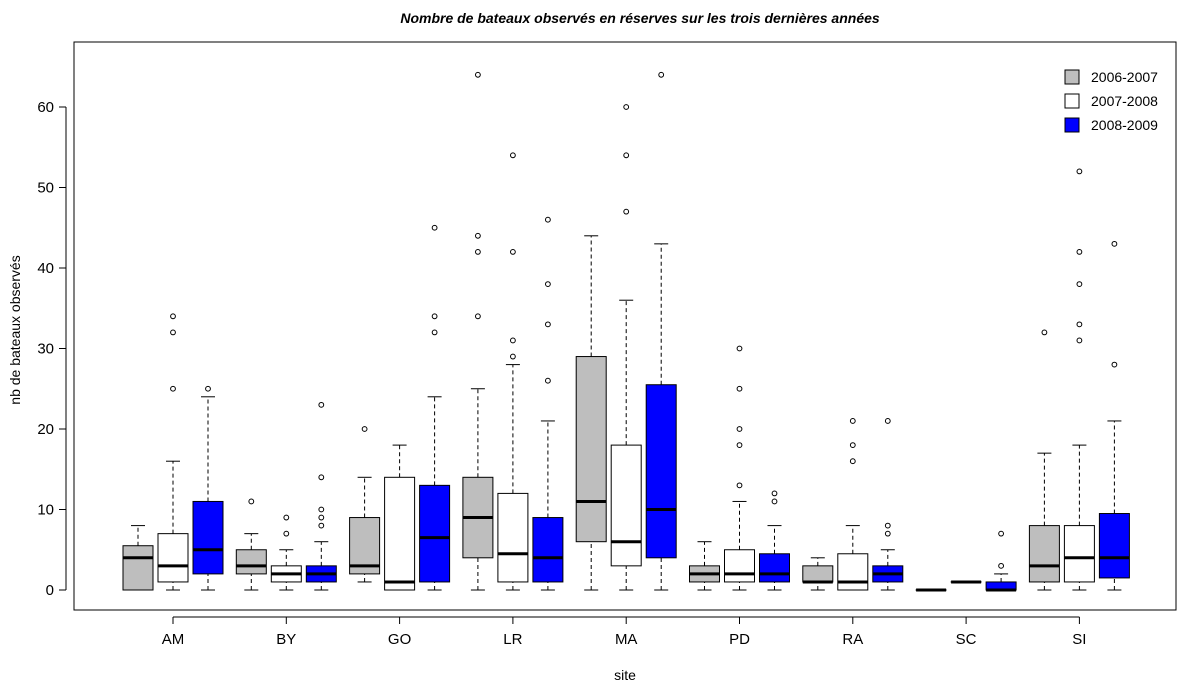  What do you see at coordinates (1124, 101) in the screenshot?
I see `legend-label: 2007-2008` at bounding box center [1124, 101].